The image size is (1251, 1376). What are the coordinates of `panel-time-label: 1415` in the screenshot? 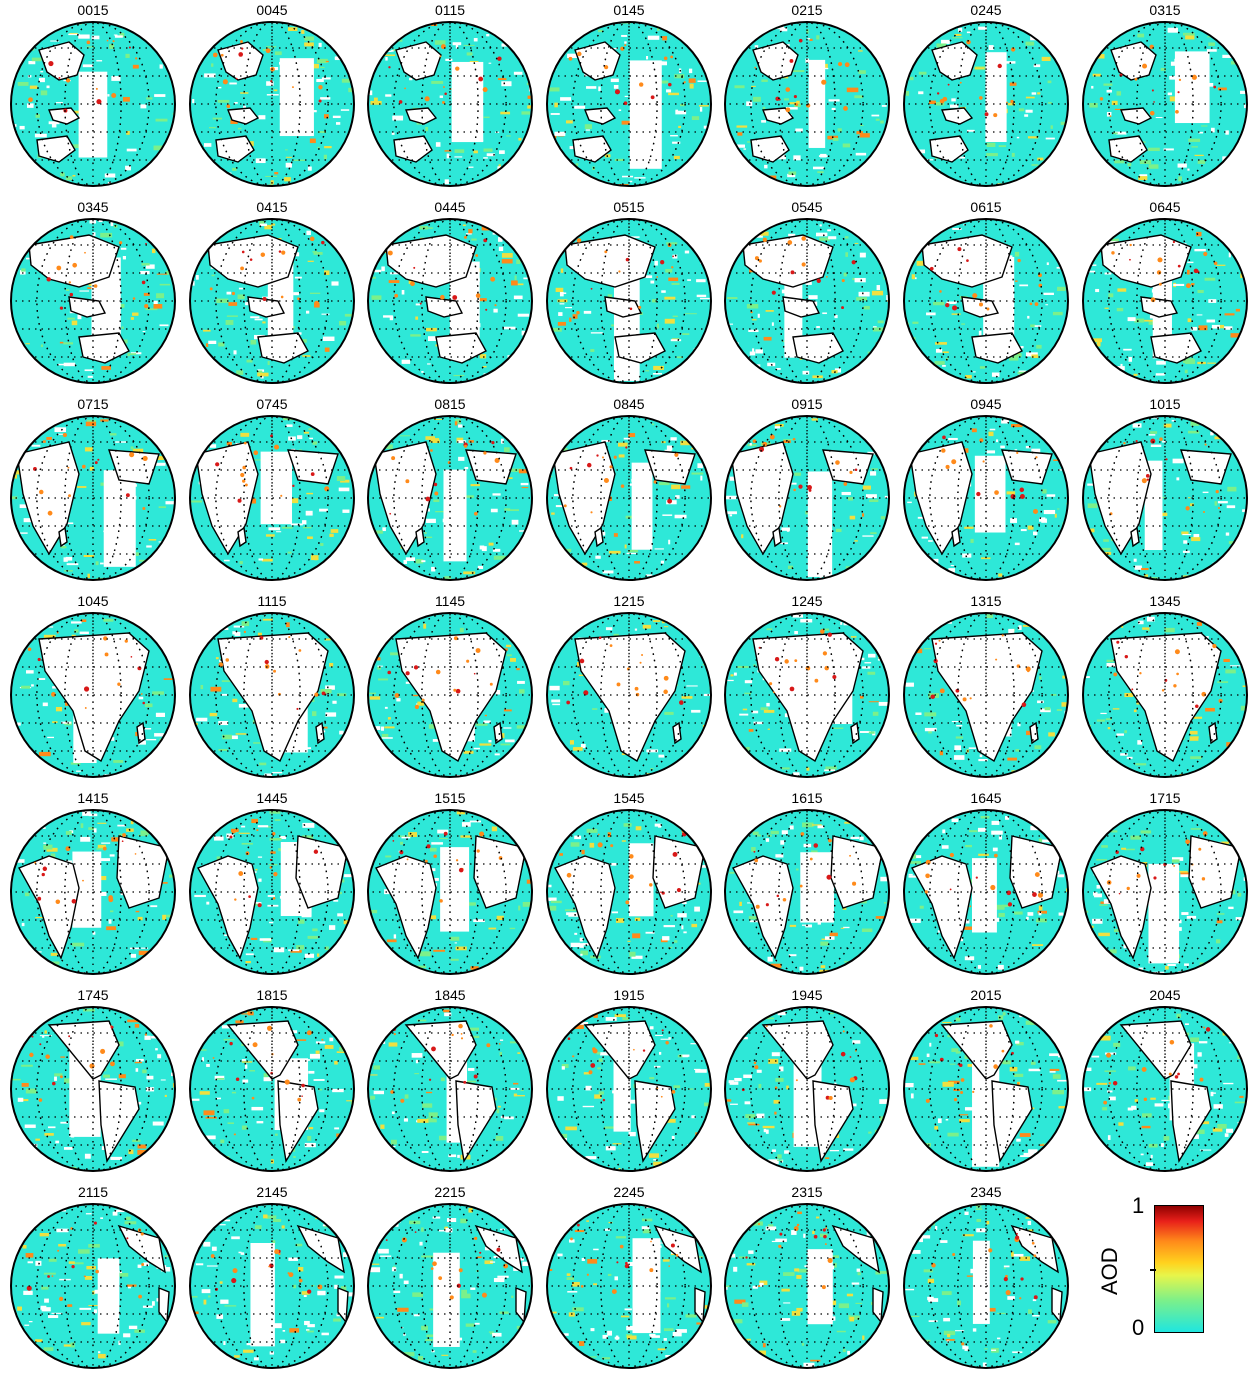 It's located at (93, 798).